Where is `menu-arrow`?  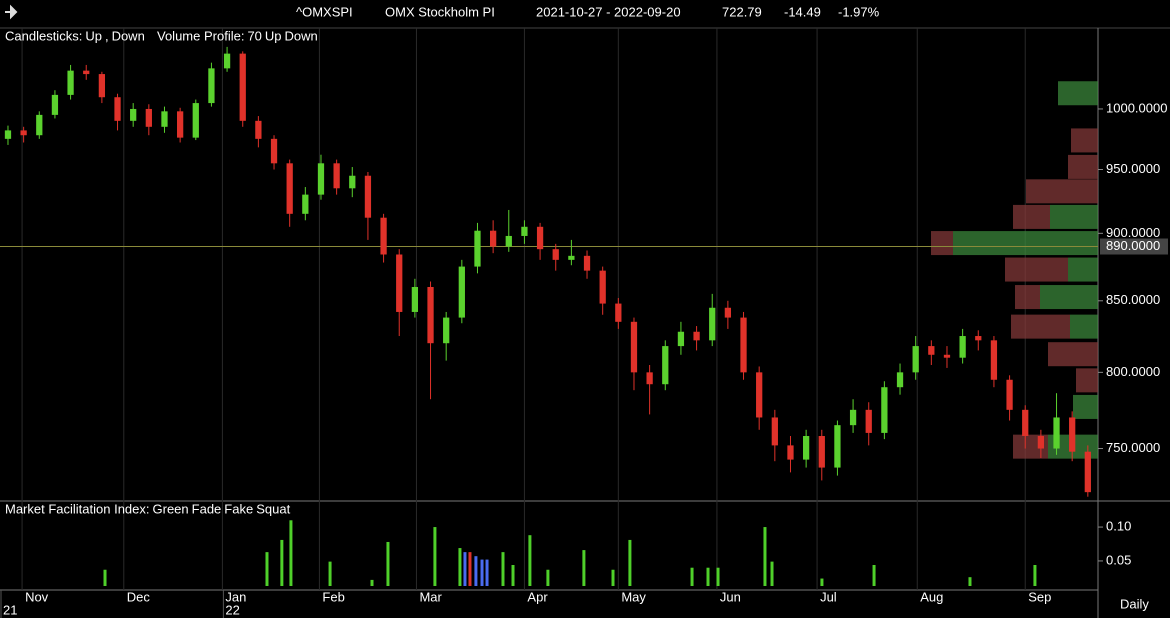 menu-arrow is located at coordinates (11, 12).